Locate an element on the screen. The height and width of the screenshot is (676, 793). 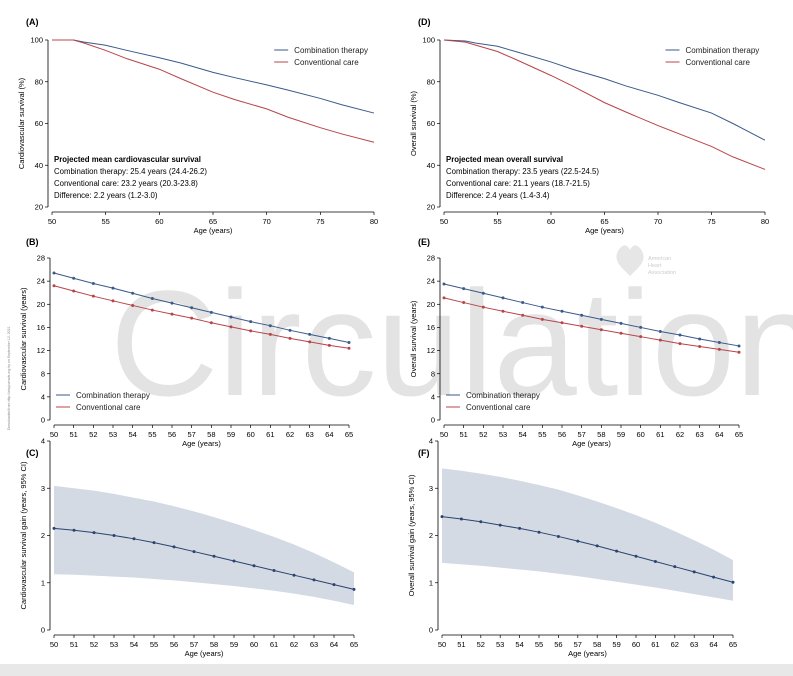
bottom-bar is located at coordinates (396, 670).